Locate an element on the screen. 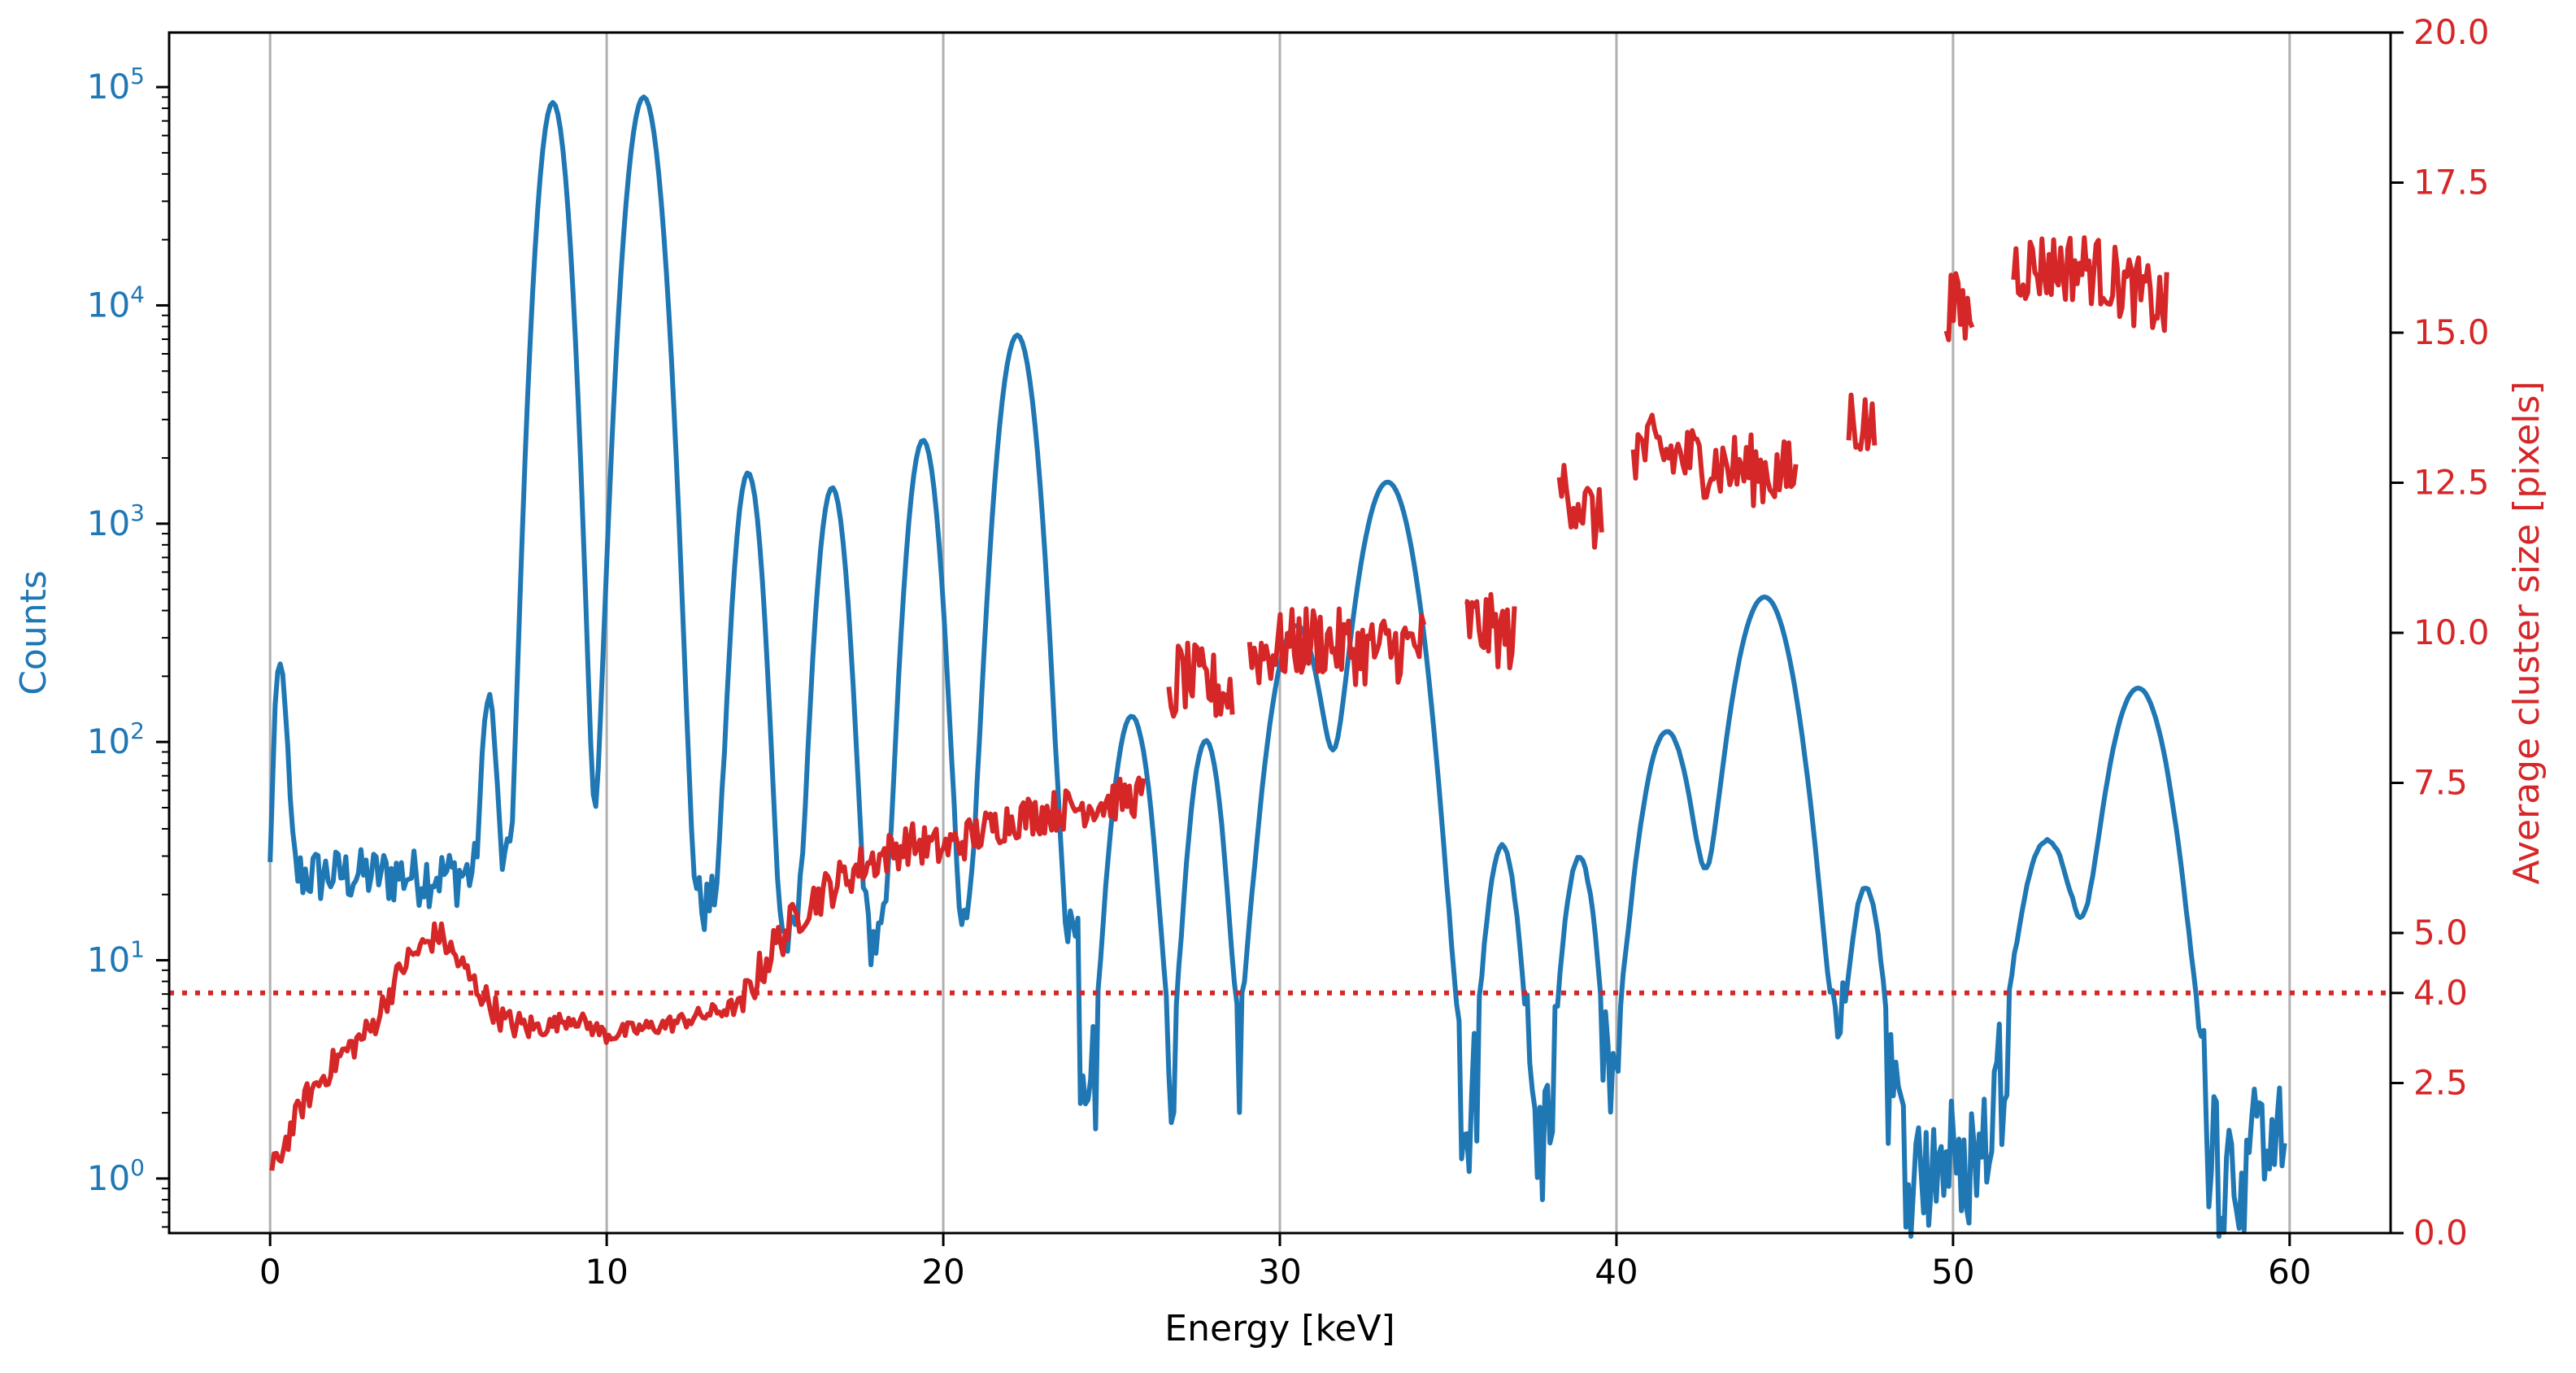 The width and height of the screenshot is (2576, 1373). y-axis-right-label: Average cluster size [pixels] is located at coordinates (2527, 633).